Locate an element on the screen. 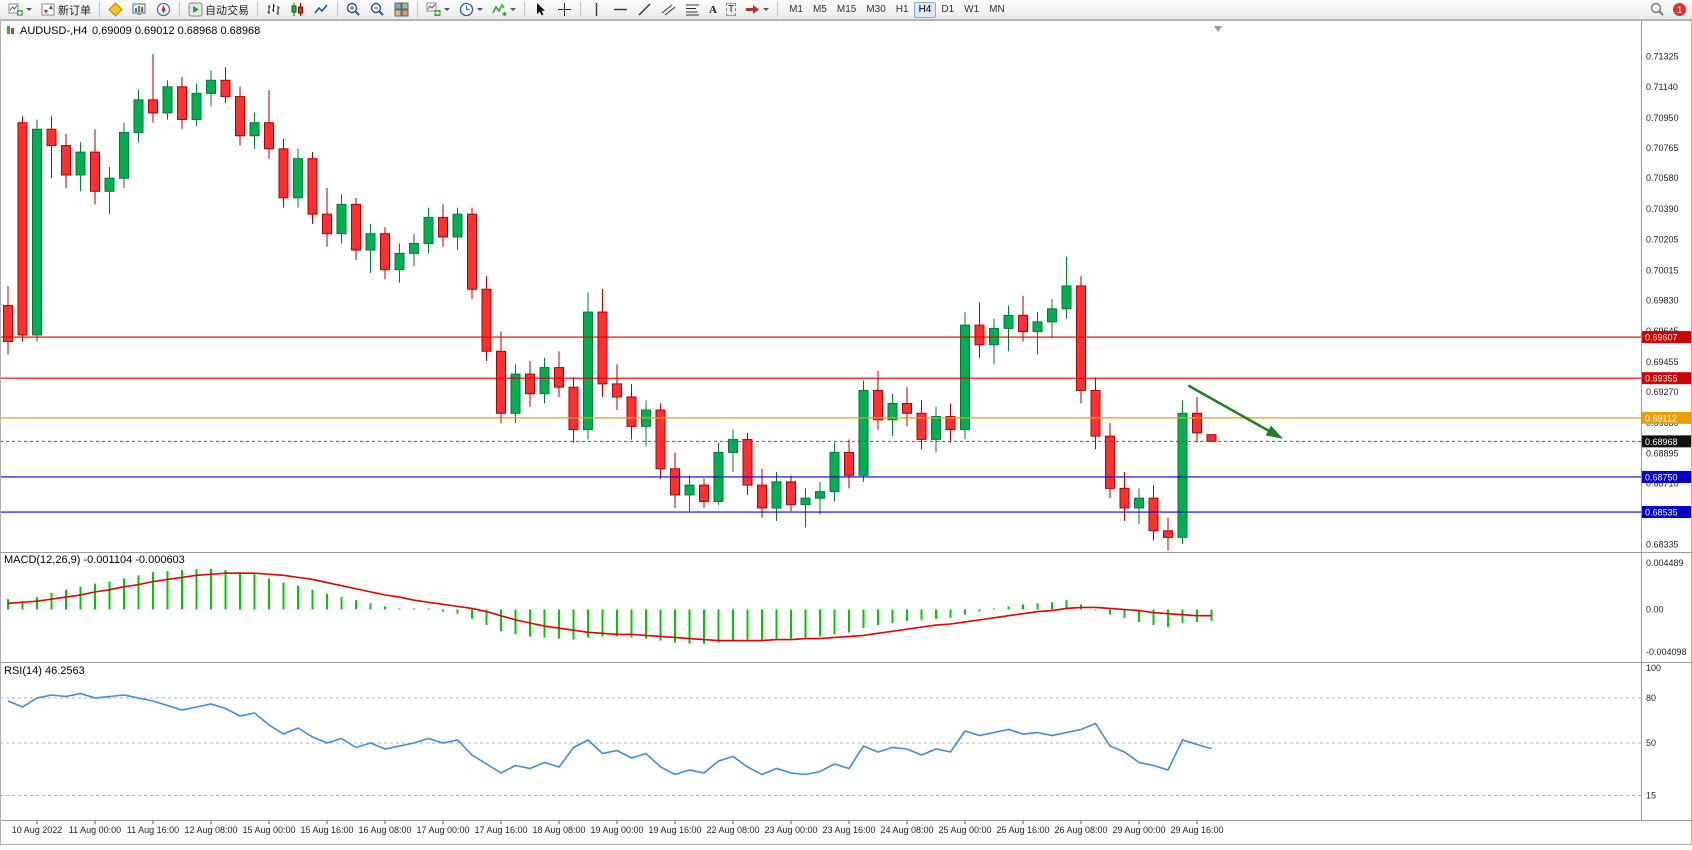 The image size is (1692, 850). trendline-button is located at coordinates (644, 10).